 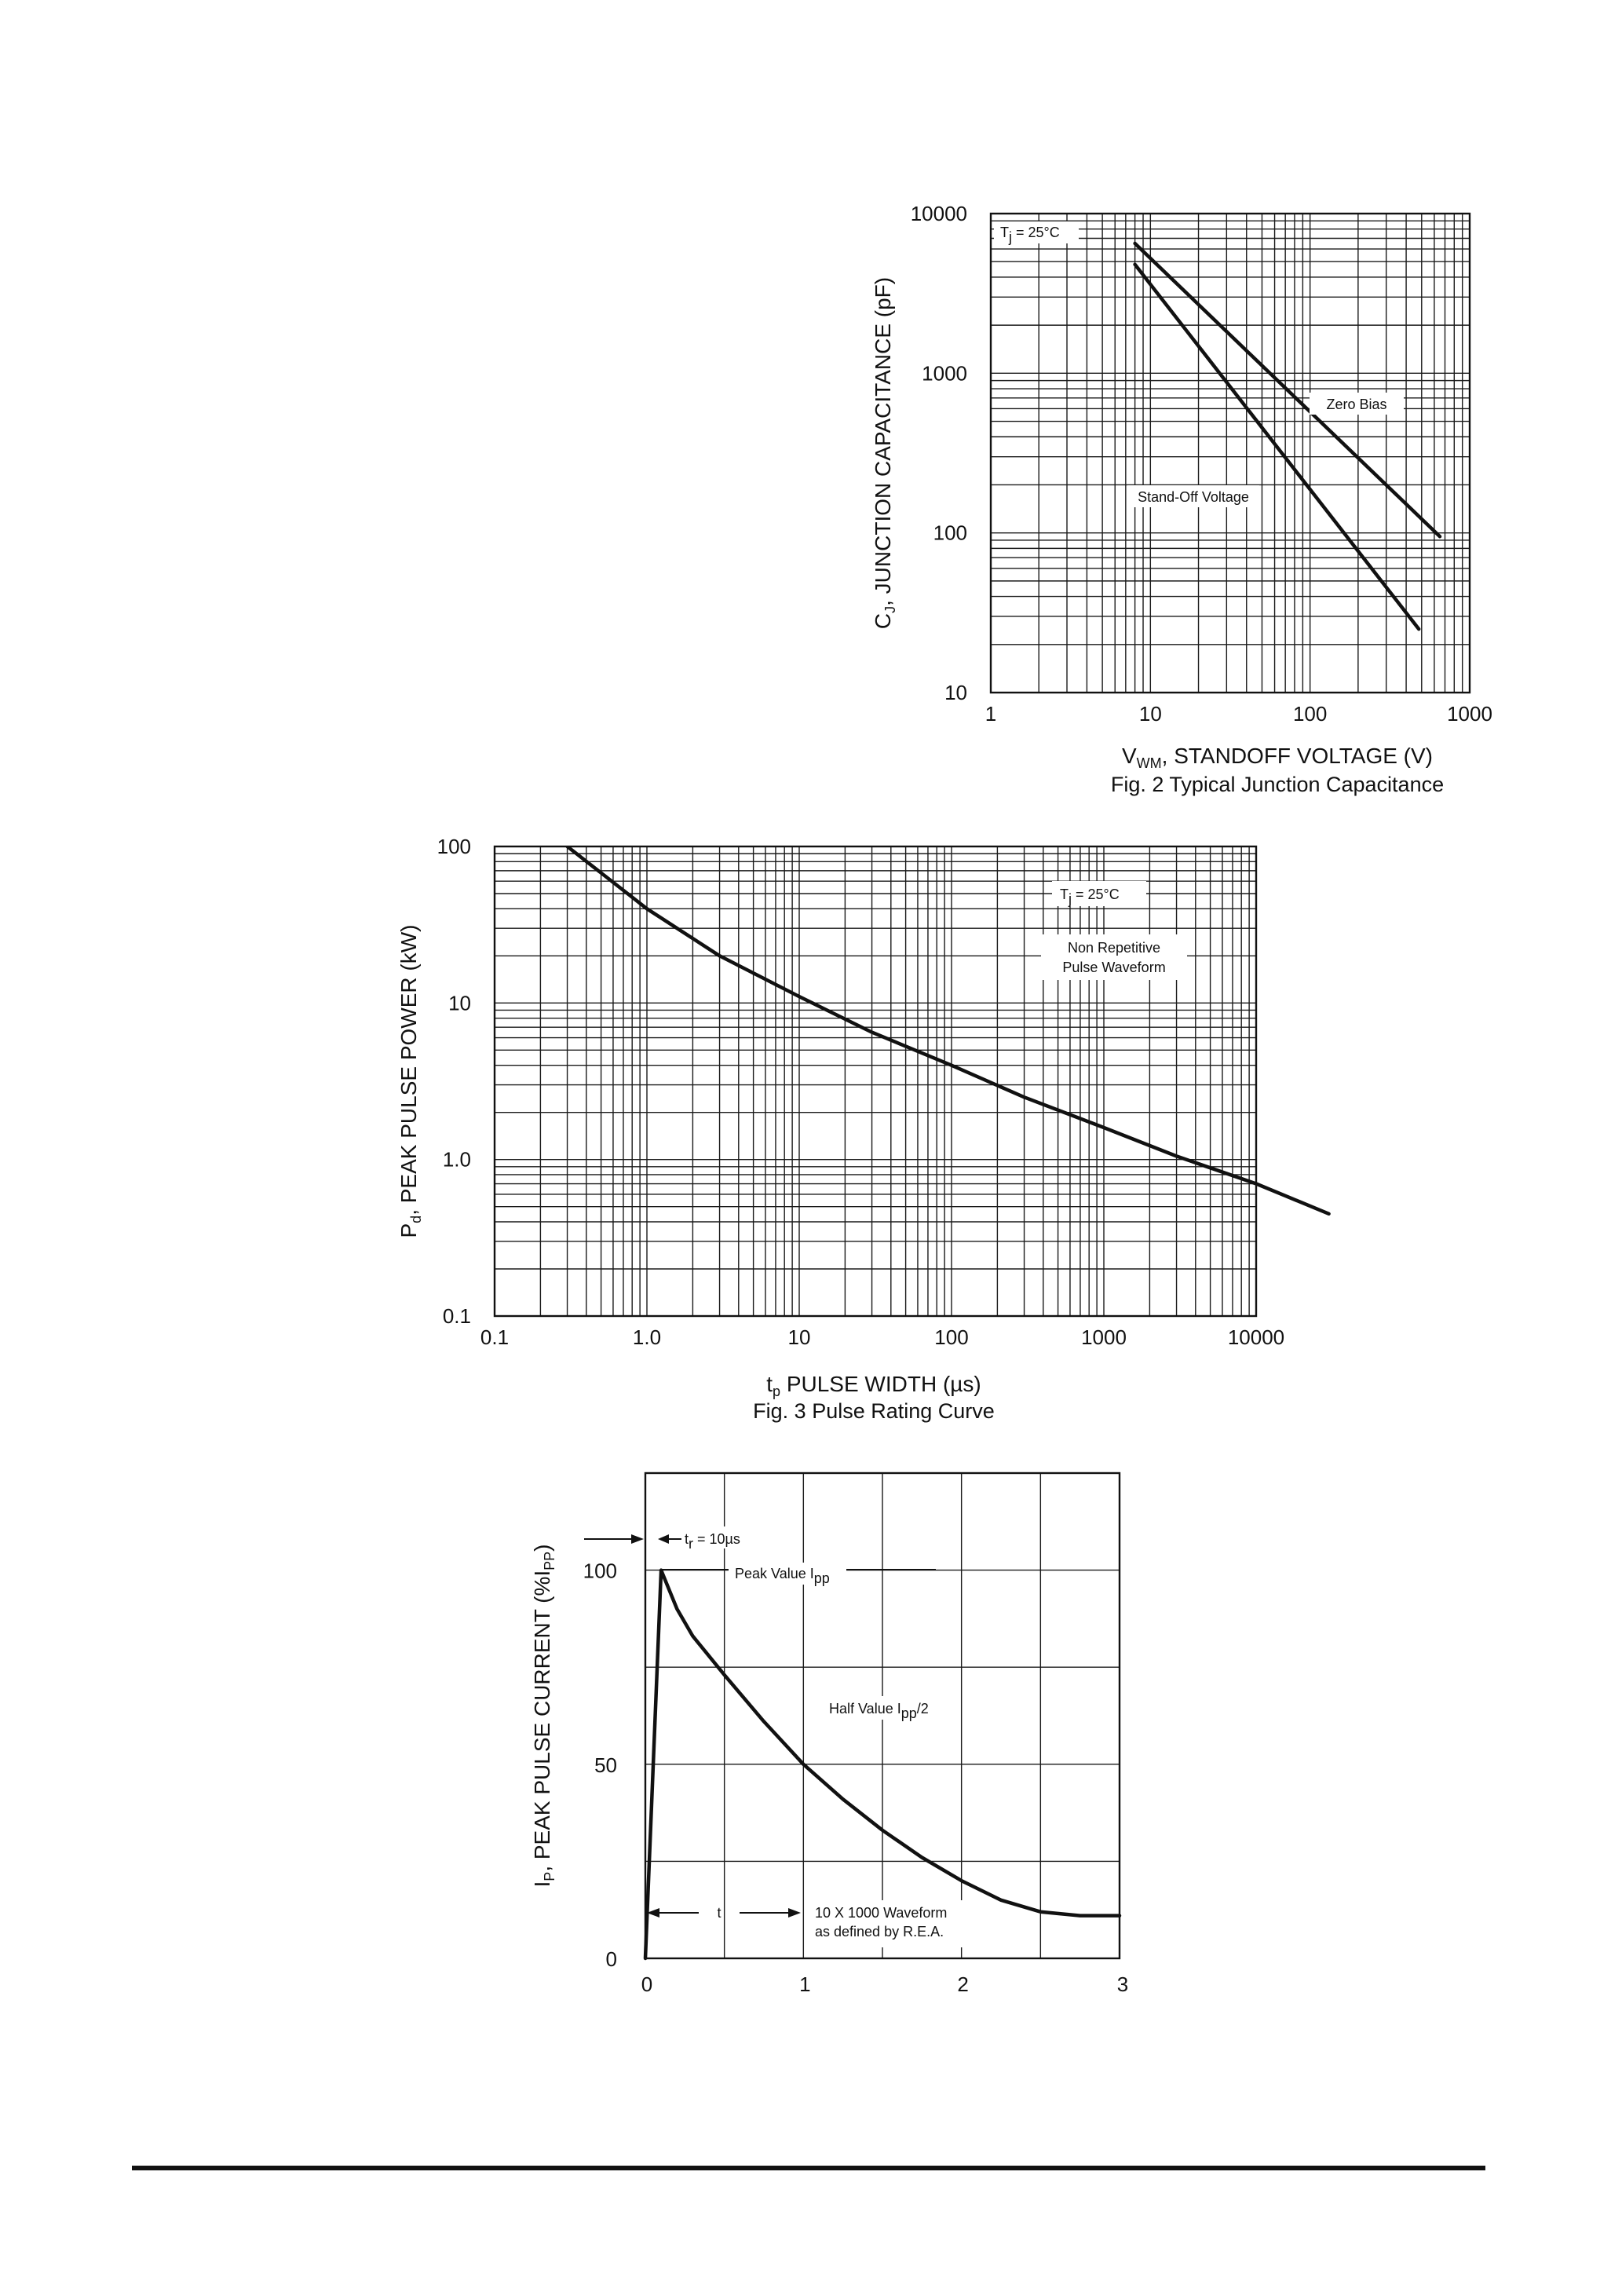 What do you see at coordinates (881, 1913) in the screenshot?
I see `fig4-waveform-line-1: 10 X 1000 Waveform` at bounding box center [881, 1913].